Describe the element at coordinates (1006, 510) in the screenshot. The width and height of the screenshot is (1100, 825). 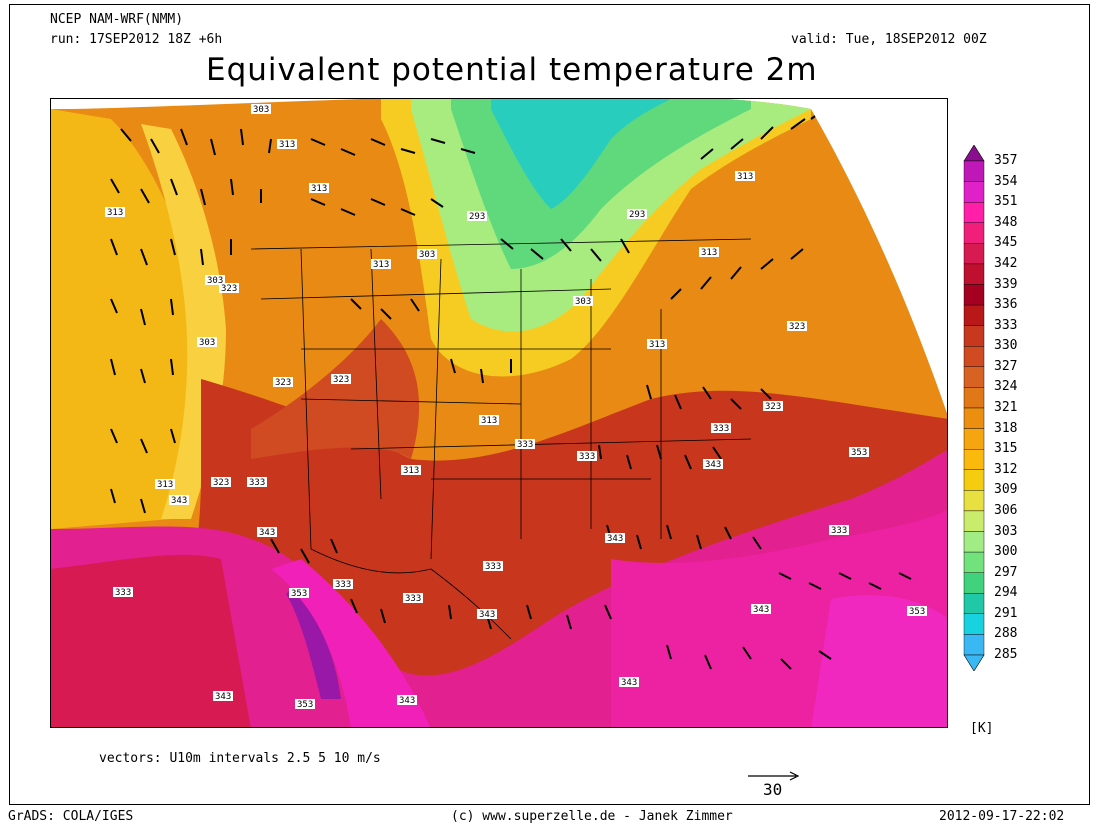
I see `colorbar-tick-label: 306` at that location.